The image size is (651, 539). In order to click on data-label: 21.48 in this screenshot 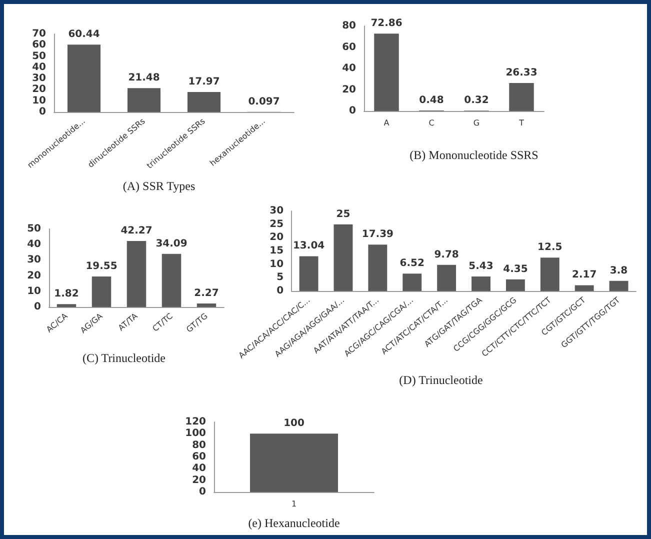, I will do `click(144, 78)`.